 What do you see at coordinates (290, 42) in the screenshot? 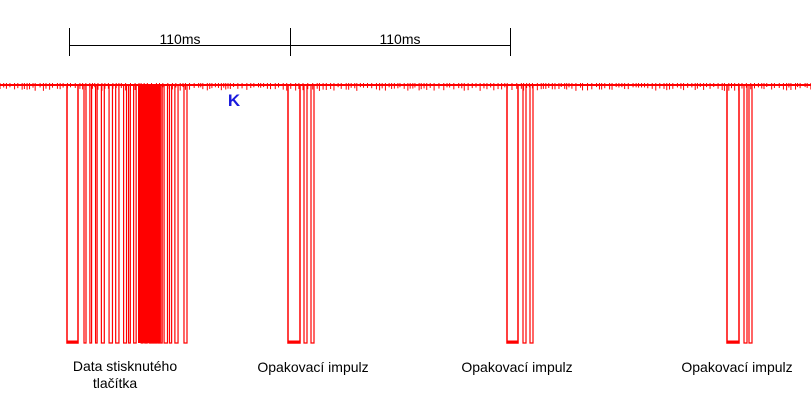
I see `measurement-lines` at bounding box center [290, 42].